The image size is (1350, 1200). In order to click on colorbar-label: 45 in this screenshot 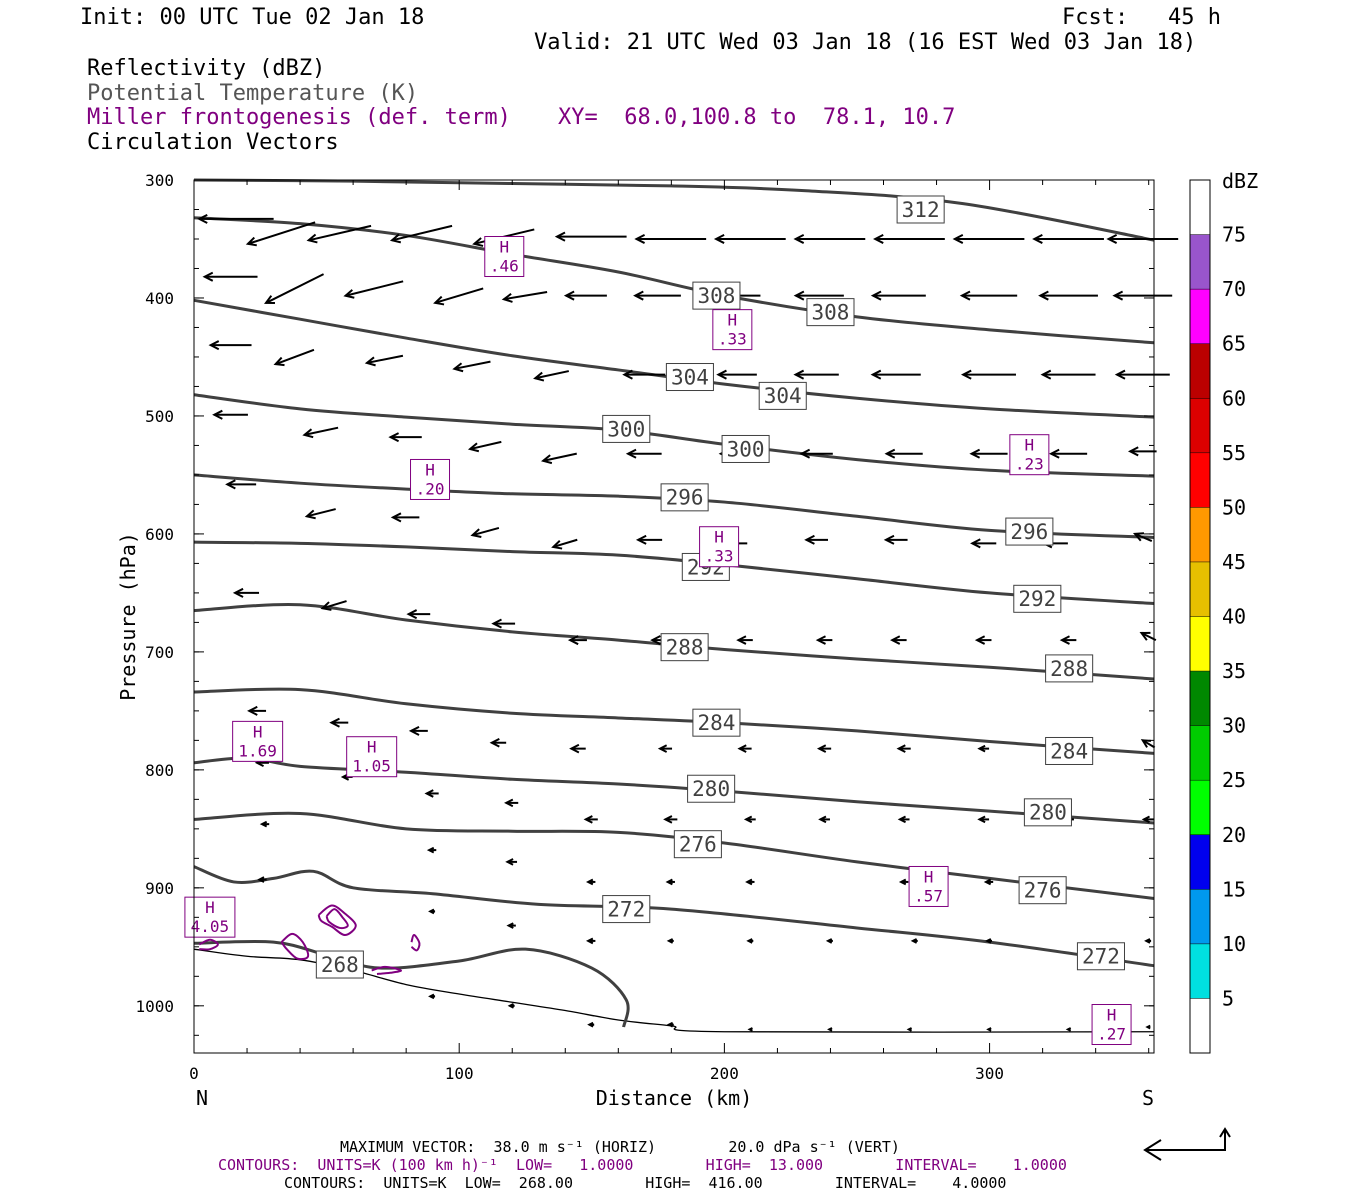, I will do `click(1234, 562)`.